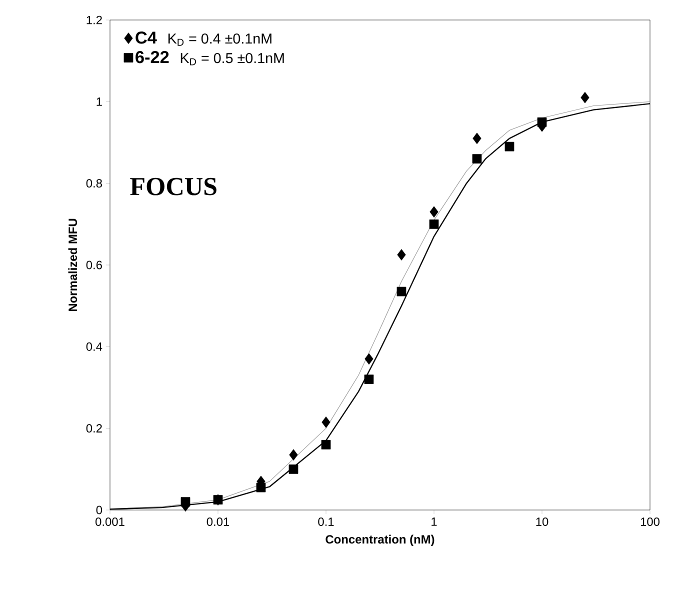 The image size is (678, 605). What do you see at coordinates (146, 38) in the screenshot?
I see `legend-label: C4` at bounding box center [146, 38].